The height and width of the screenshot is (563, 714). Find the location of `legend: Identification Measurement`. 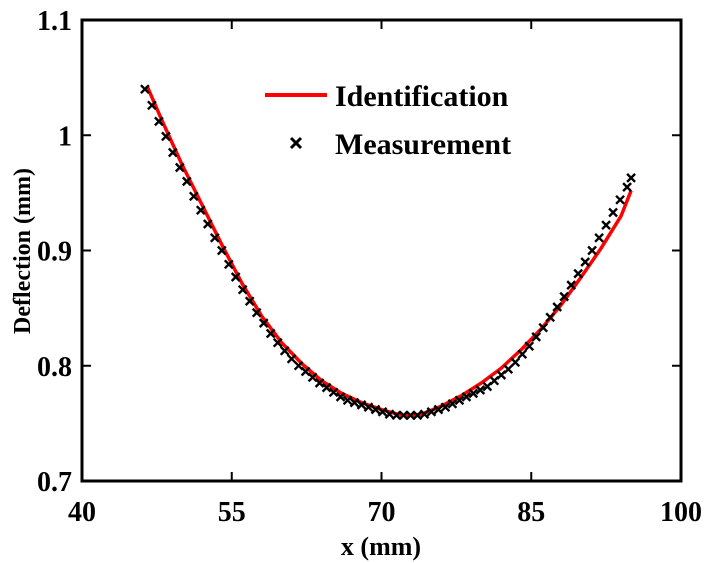

legend: Identification Measurement is located at coordinates (388, 120).